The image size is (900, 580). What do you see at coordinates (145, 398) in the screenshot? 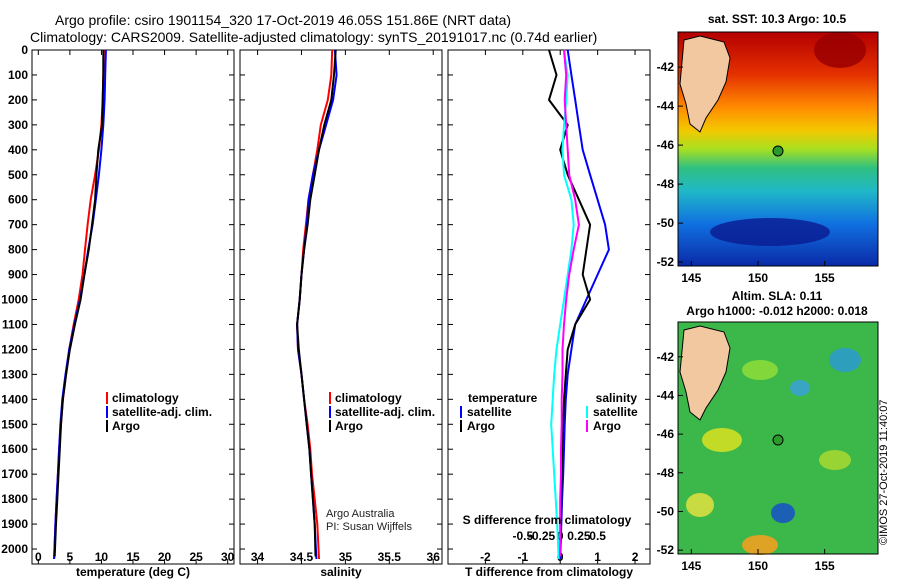
I see `legend-label-clim: climatology` at bounding box center [145, 398].